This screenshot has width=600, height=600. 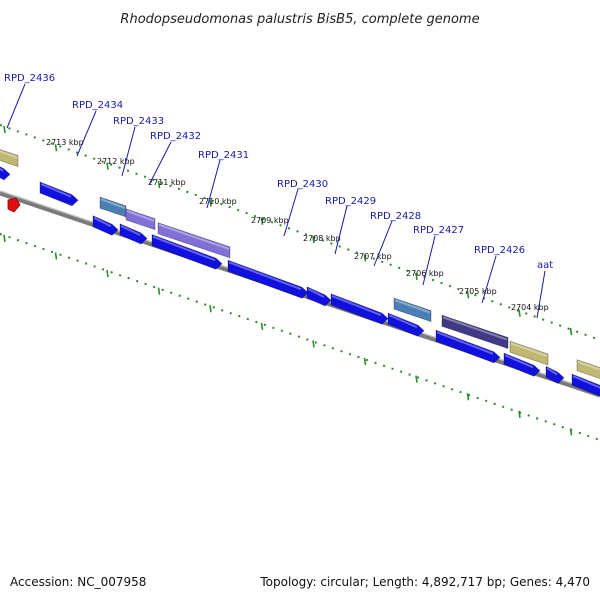 What do you see at coordinates (438, 230) in the screenshot?
I see `gene-label: RPD_2427` at bounding box center [438, 230].